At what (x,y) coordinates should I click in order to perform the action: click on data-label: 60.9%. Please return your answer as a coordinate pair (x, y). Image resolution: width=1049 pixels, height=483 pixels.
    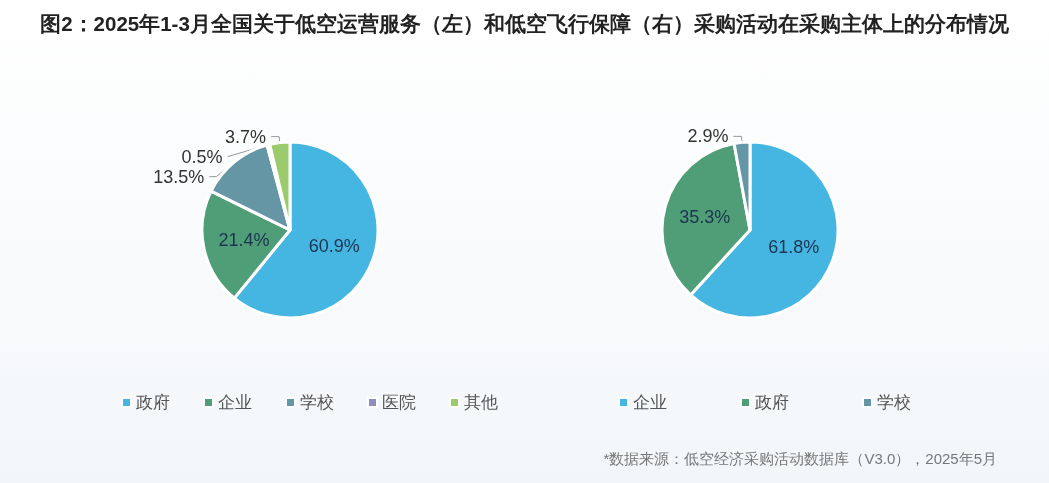
    Looking at the image, I should click on (334, 245).